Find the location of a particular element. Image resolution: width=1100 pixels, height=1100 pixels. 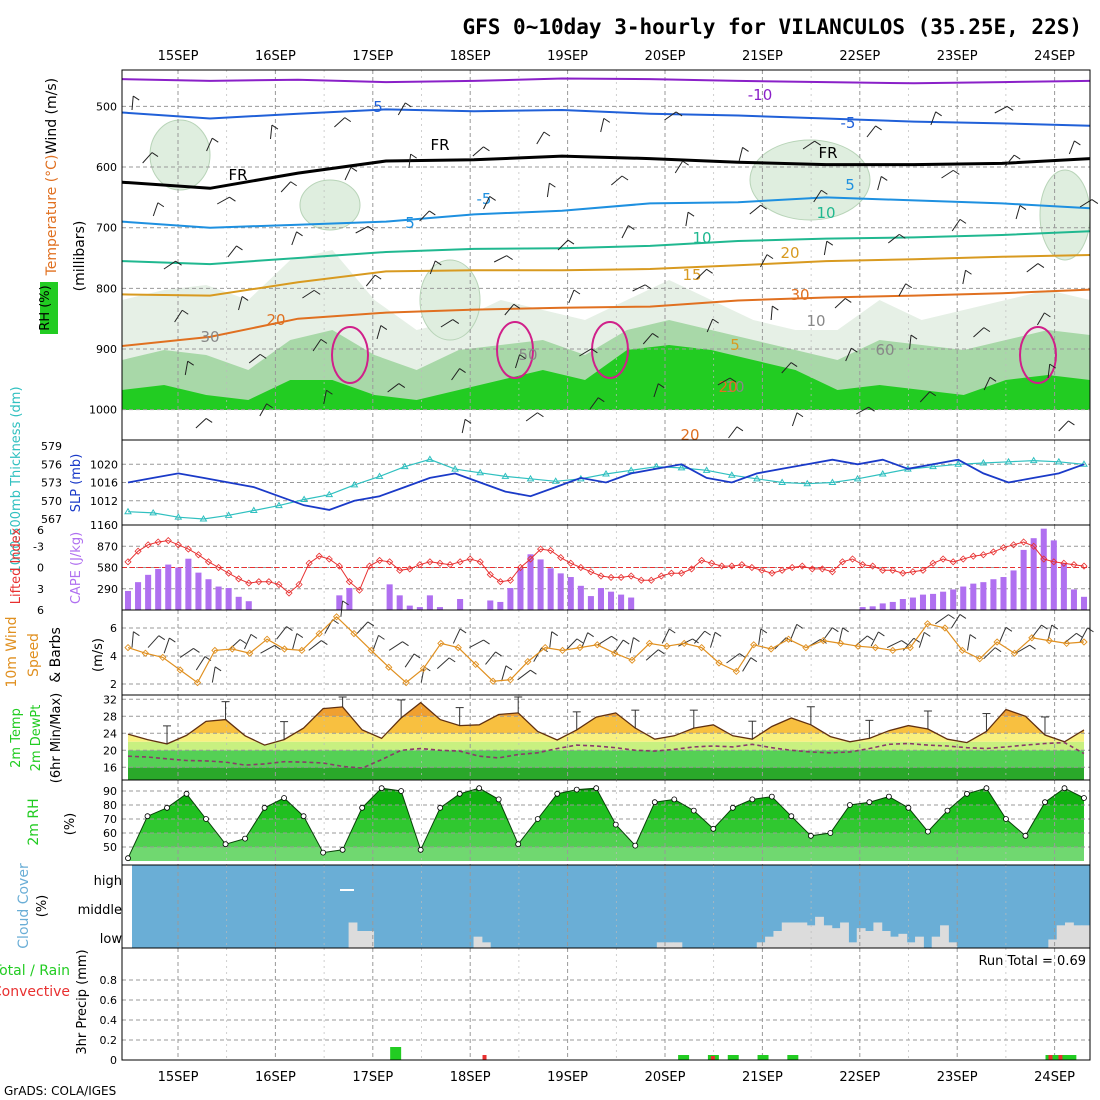

panel-frame is located at coordinates (606, 1004).